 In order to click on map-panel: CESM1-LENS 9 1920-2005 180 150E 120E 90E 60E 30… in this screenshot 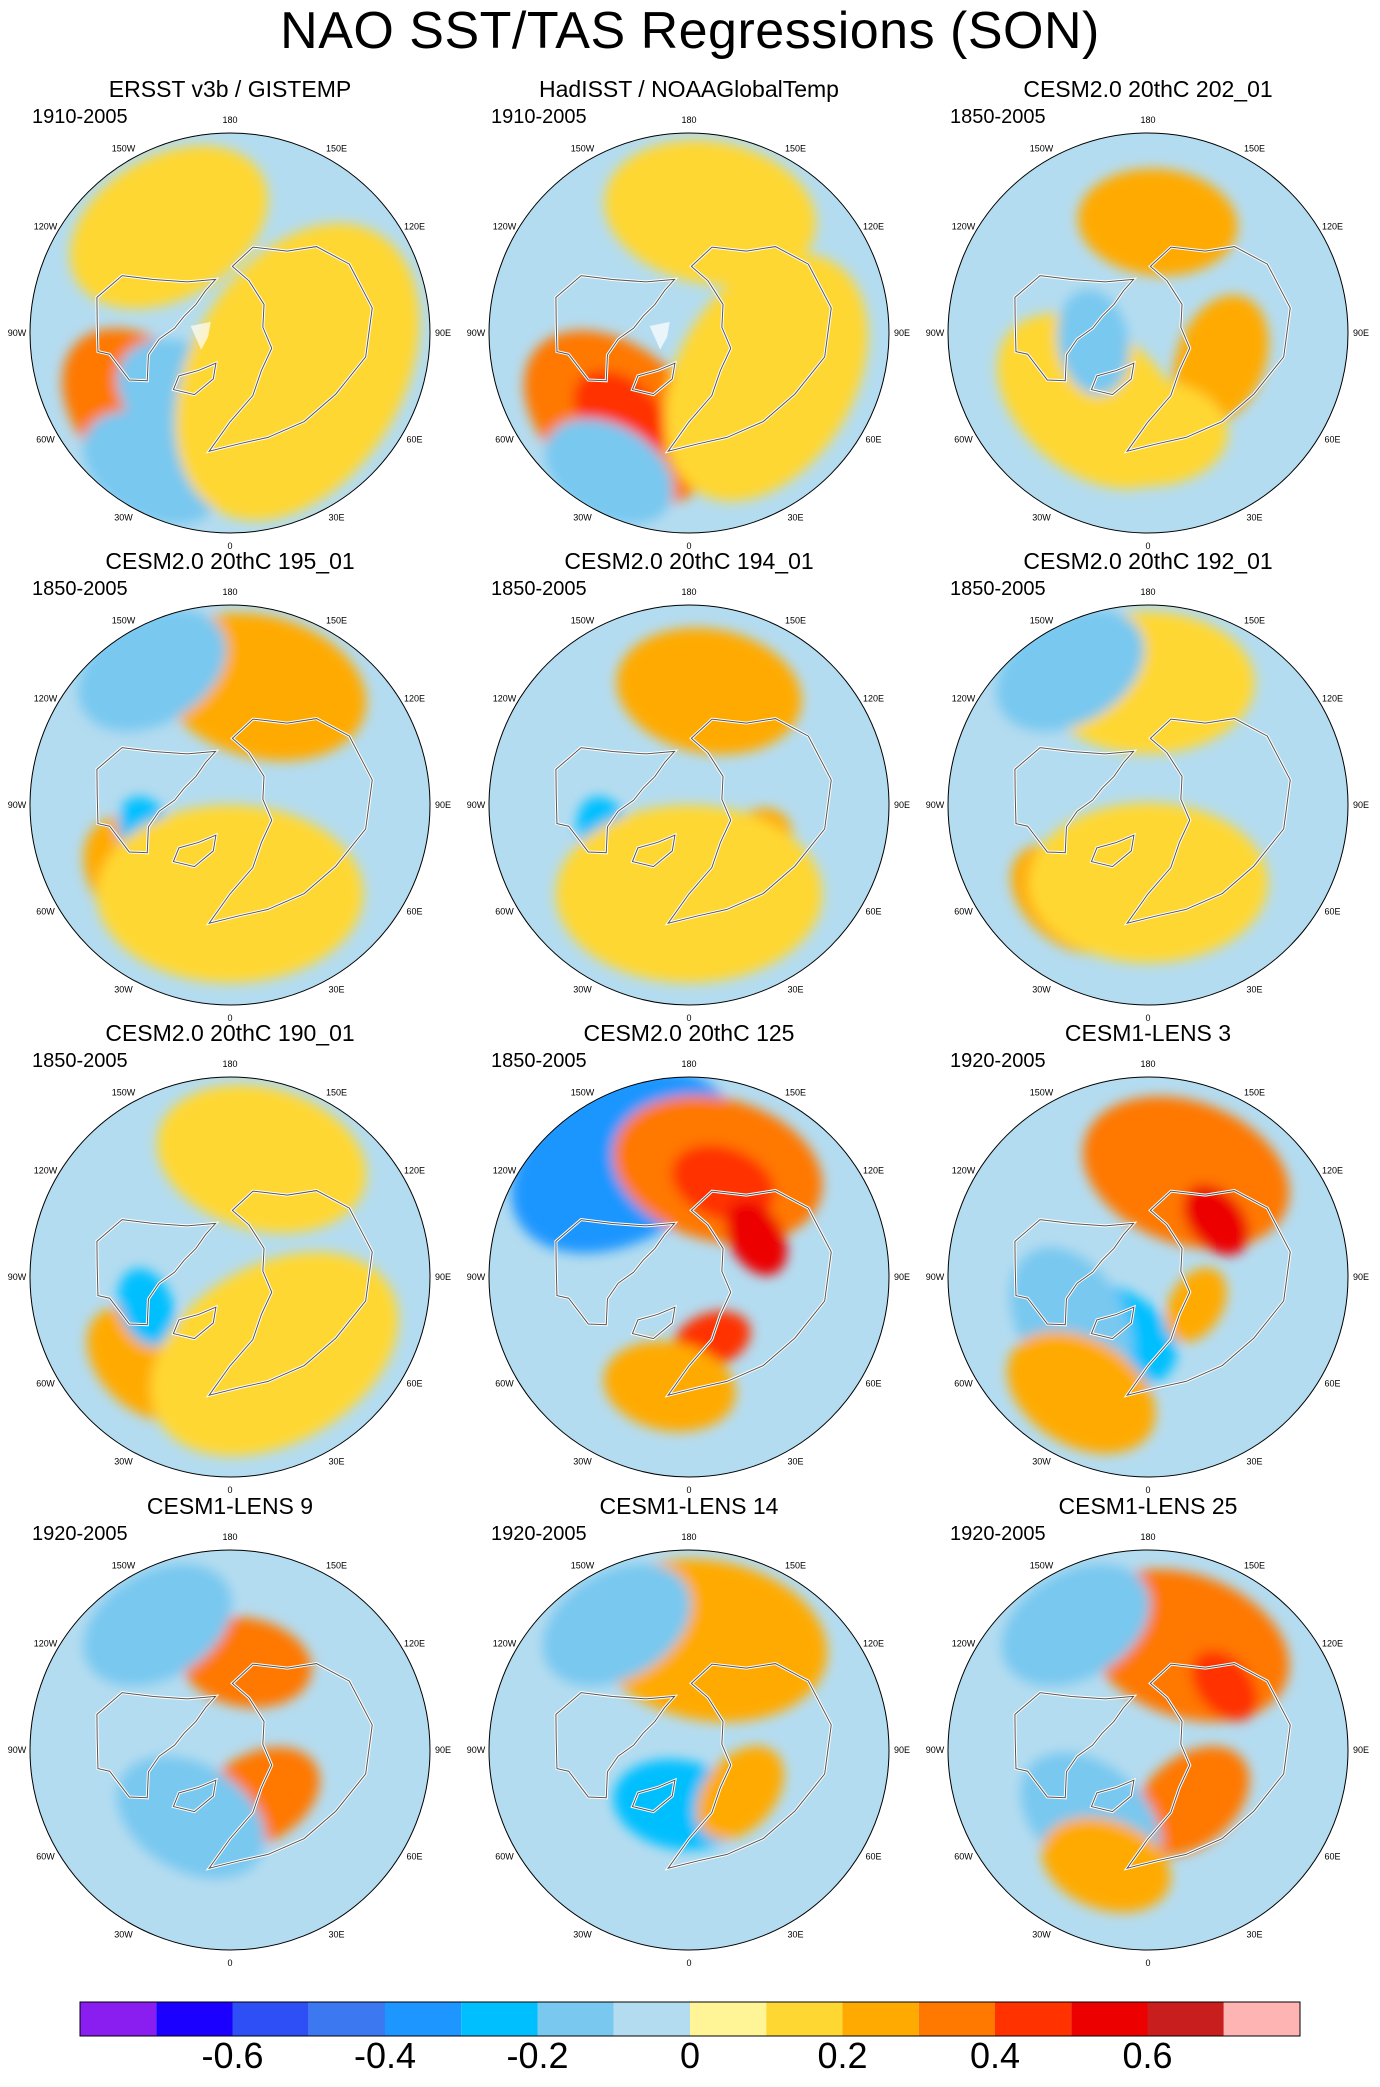, I will do `click(230, 1729)`.